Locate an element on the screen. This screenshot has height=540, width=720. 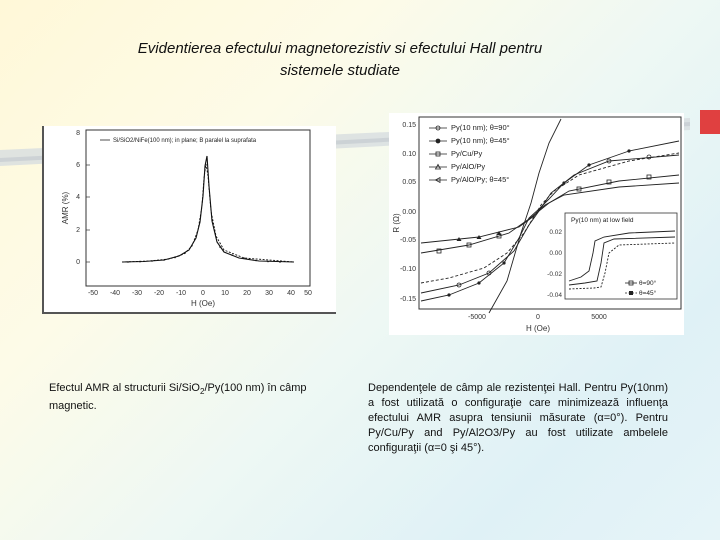
amr-xtick: 50 is located at coordinates (308, 293).